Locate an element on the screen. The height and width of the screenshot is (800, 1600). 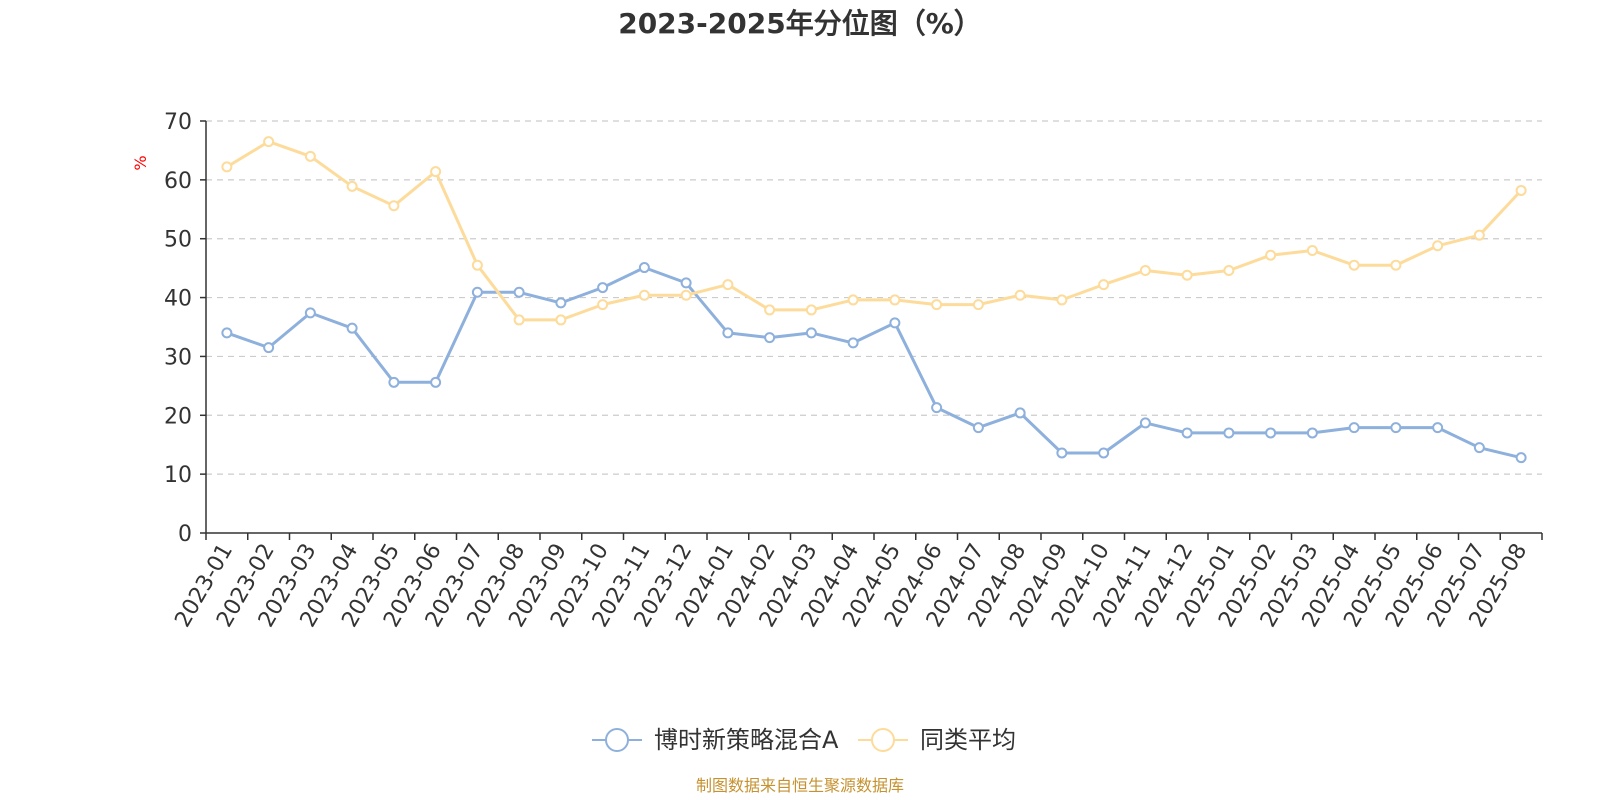
y-tick-label: 20 is located at coordinates (178, 416).